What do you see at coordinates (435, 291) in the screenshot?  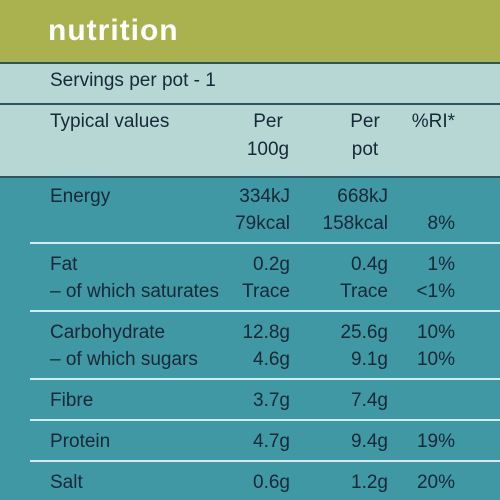 I see `cell: <1%` at bounding box center [435, 291].